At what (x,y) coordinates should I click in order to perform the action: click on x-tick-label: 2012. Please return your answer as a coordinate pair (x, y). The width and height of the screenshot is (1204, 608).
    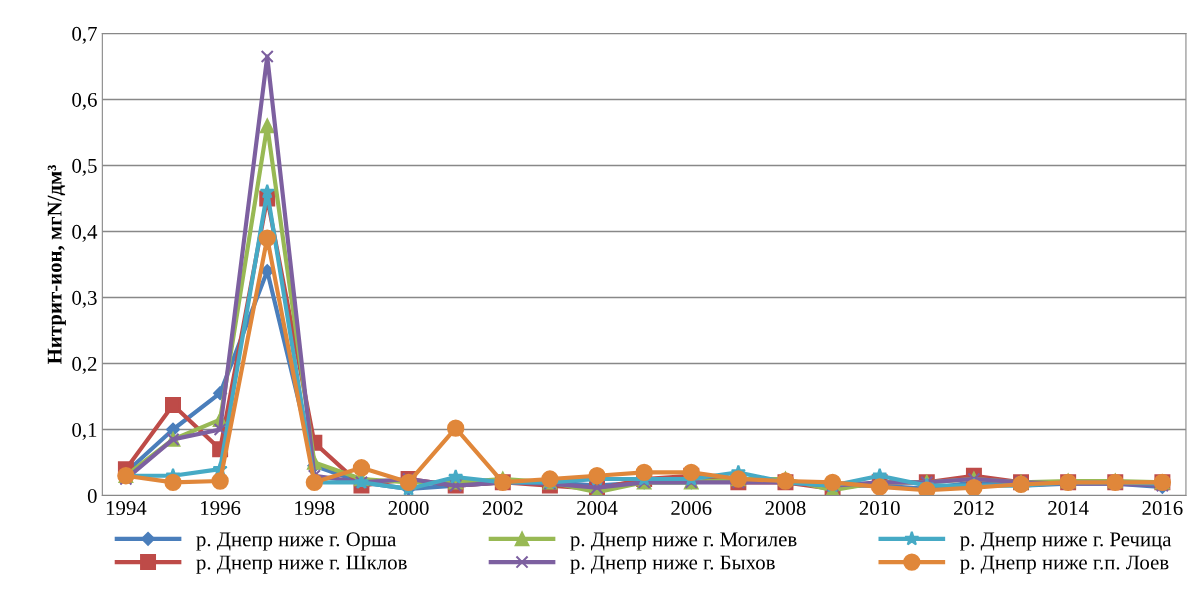
    Looking at the image, I should click on (974, 508).